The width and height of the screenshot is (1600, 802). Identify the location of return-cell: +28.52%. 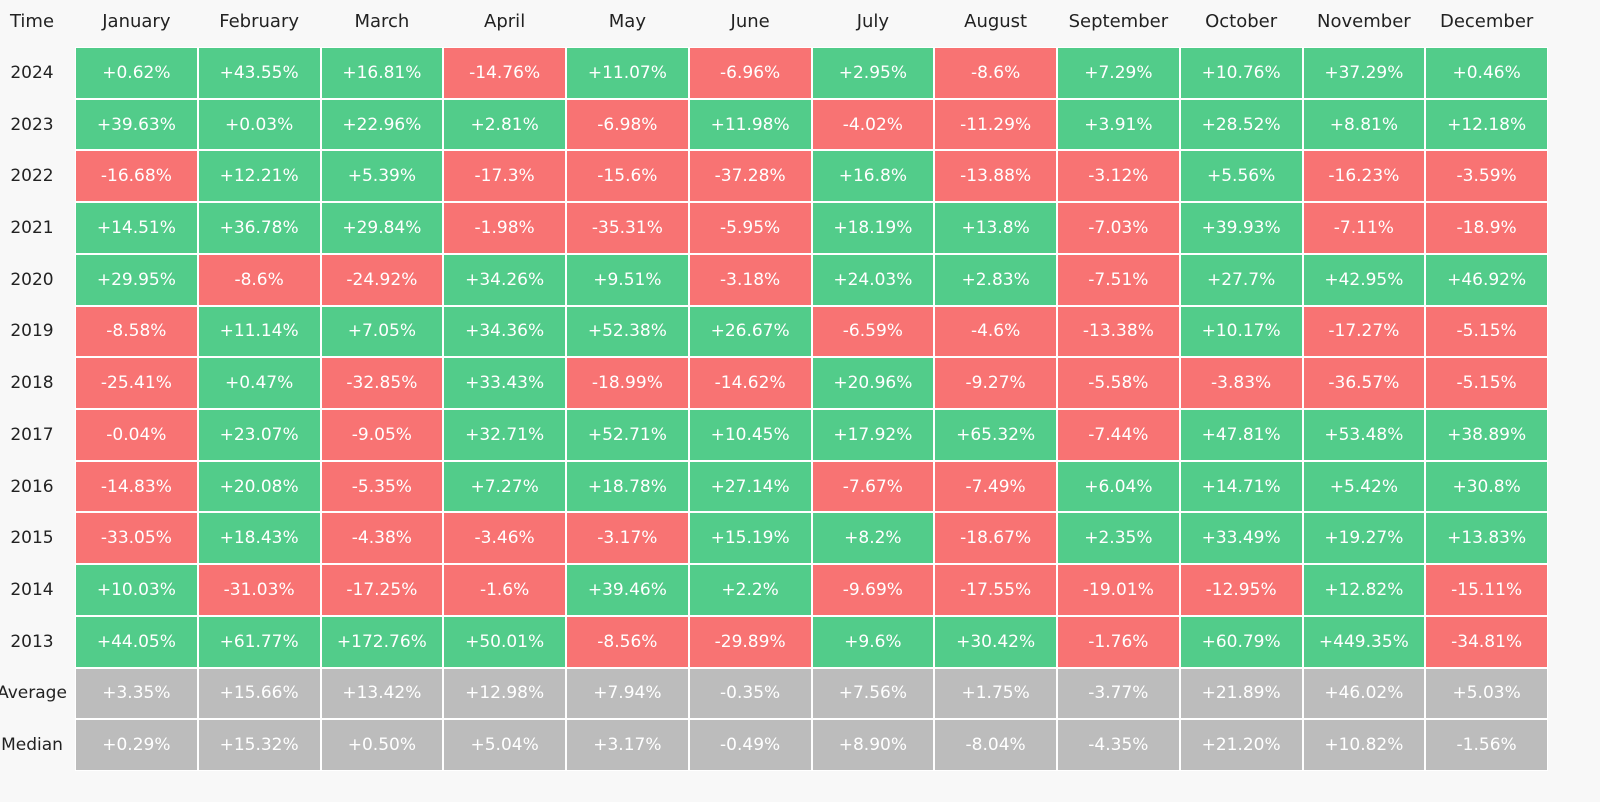
(1241, 124).